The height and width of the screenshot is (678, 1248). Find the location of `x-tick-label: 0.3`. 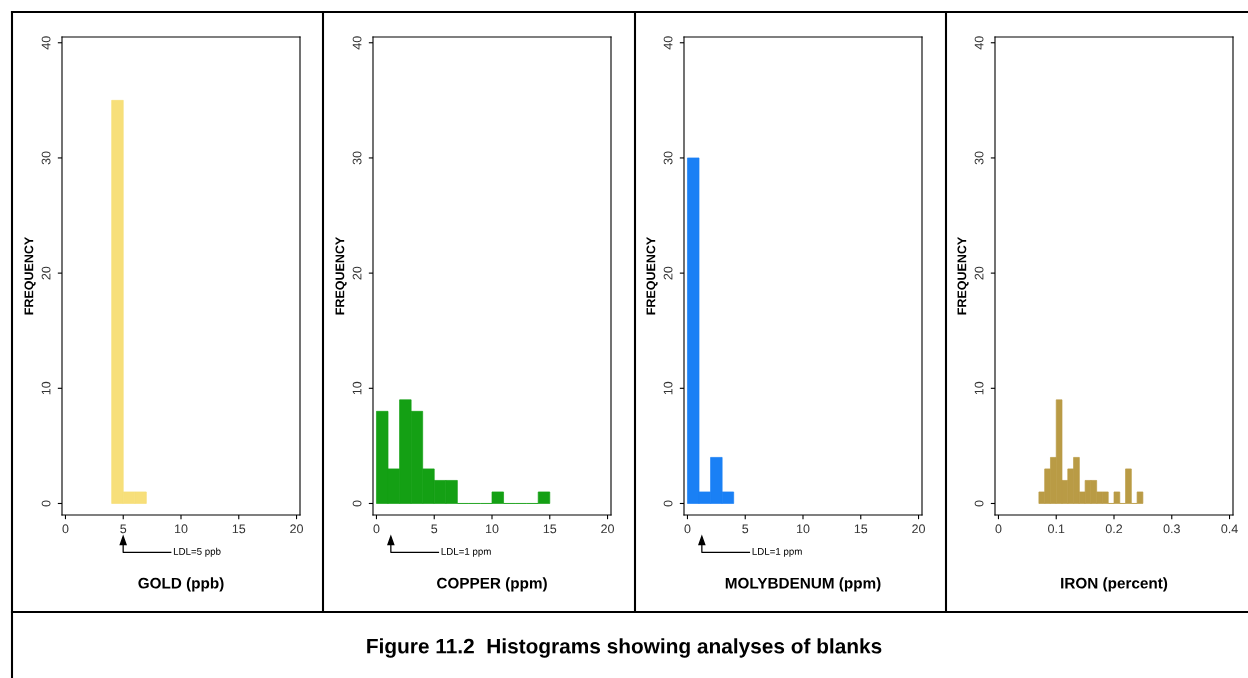

x-tick-label: 0.3 is located at coordinates (1171, 529).